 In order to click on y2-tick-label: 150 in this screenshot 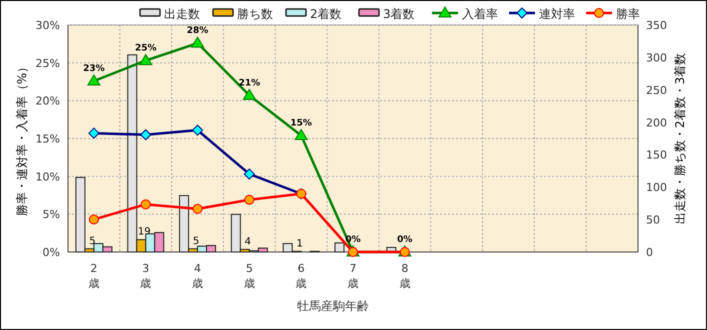, I will do `click(656, 155)`.